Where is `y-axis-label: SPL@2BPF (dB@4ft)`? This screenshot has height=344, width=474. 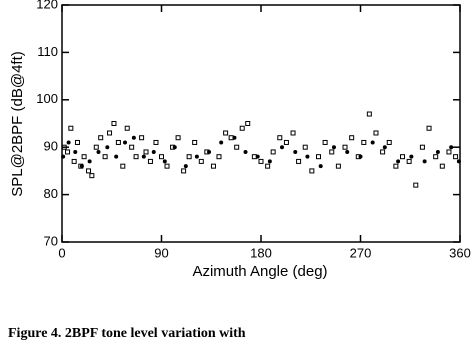 y-axis-label: SPL@2BPF (dB@4ft) is located at coordinates (17, 124).